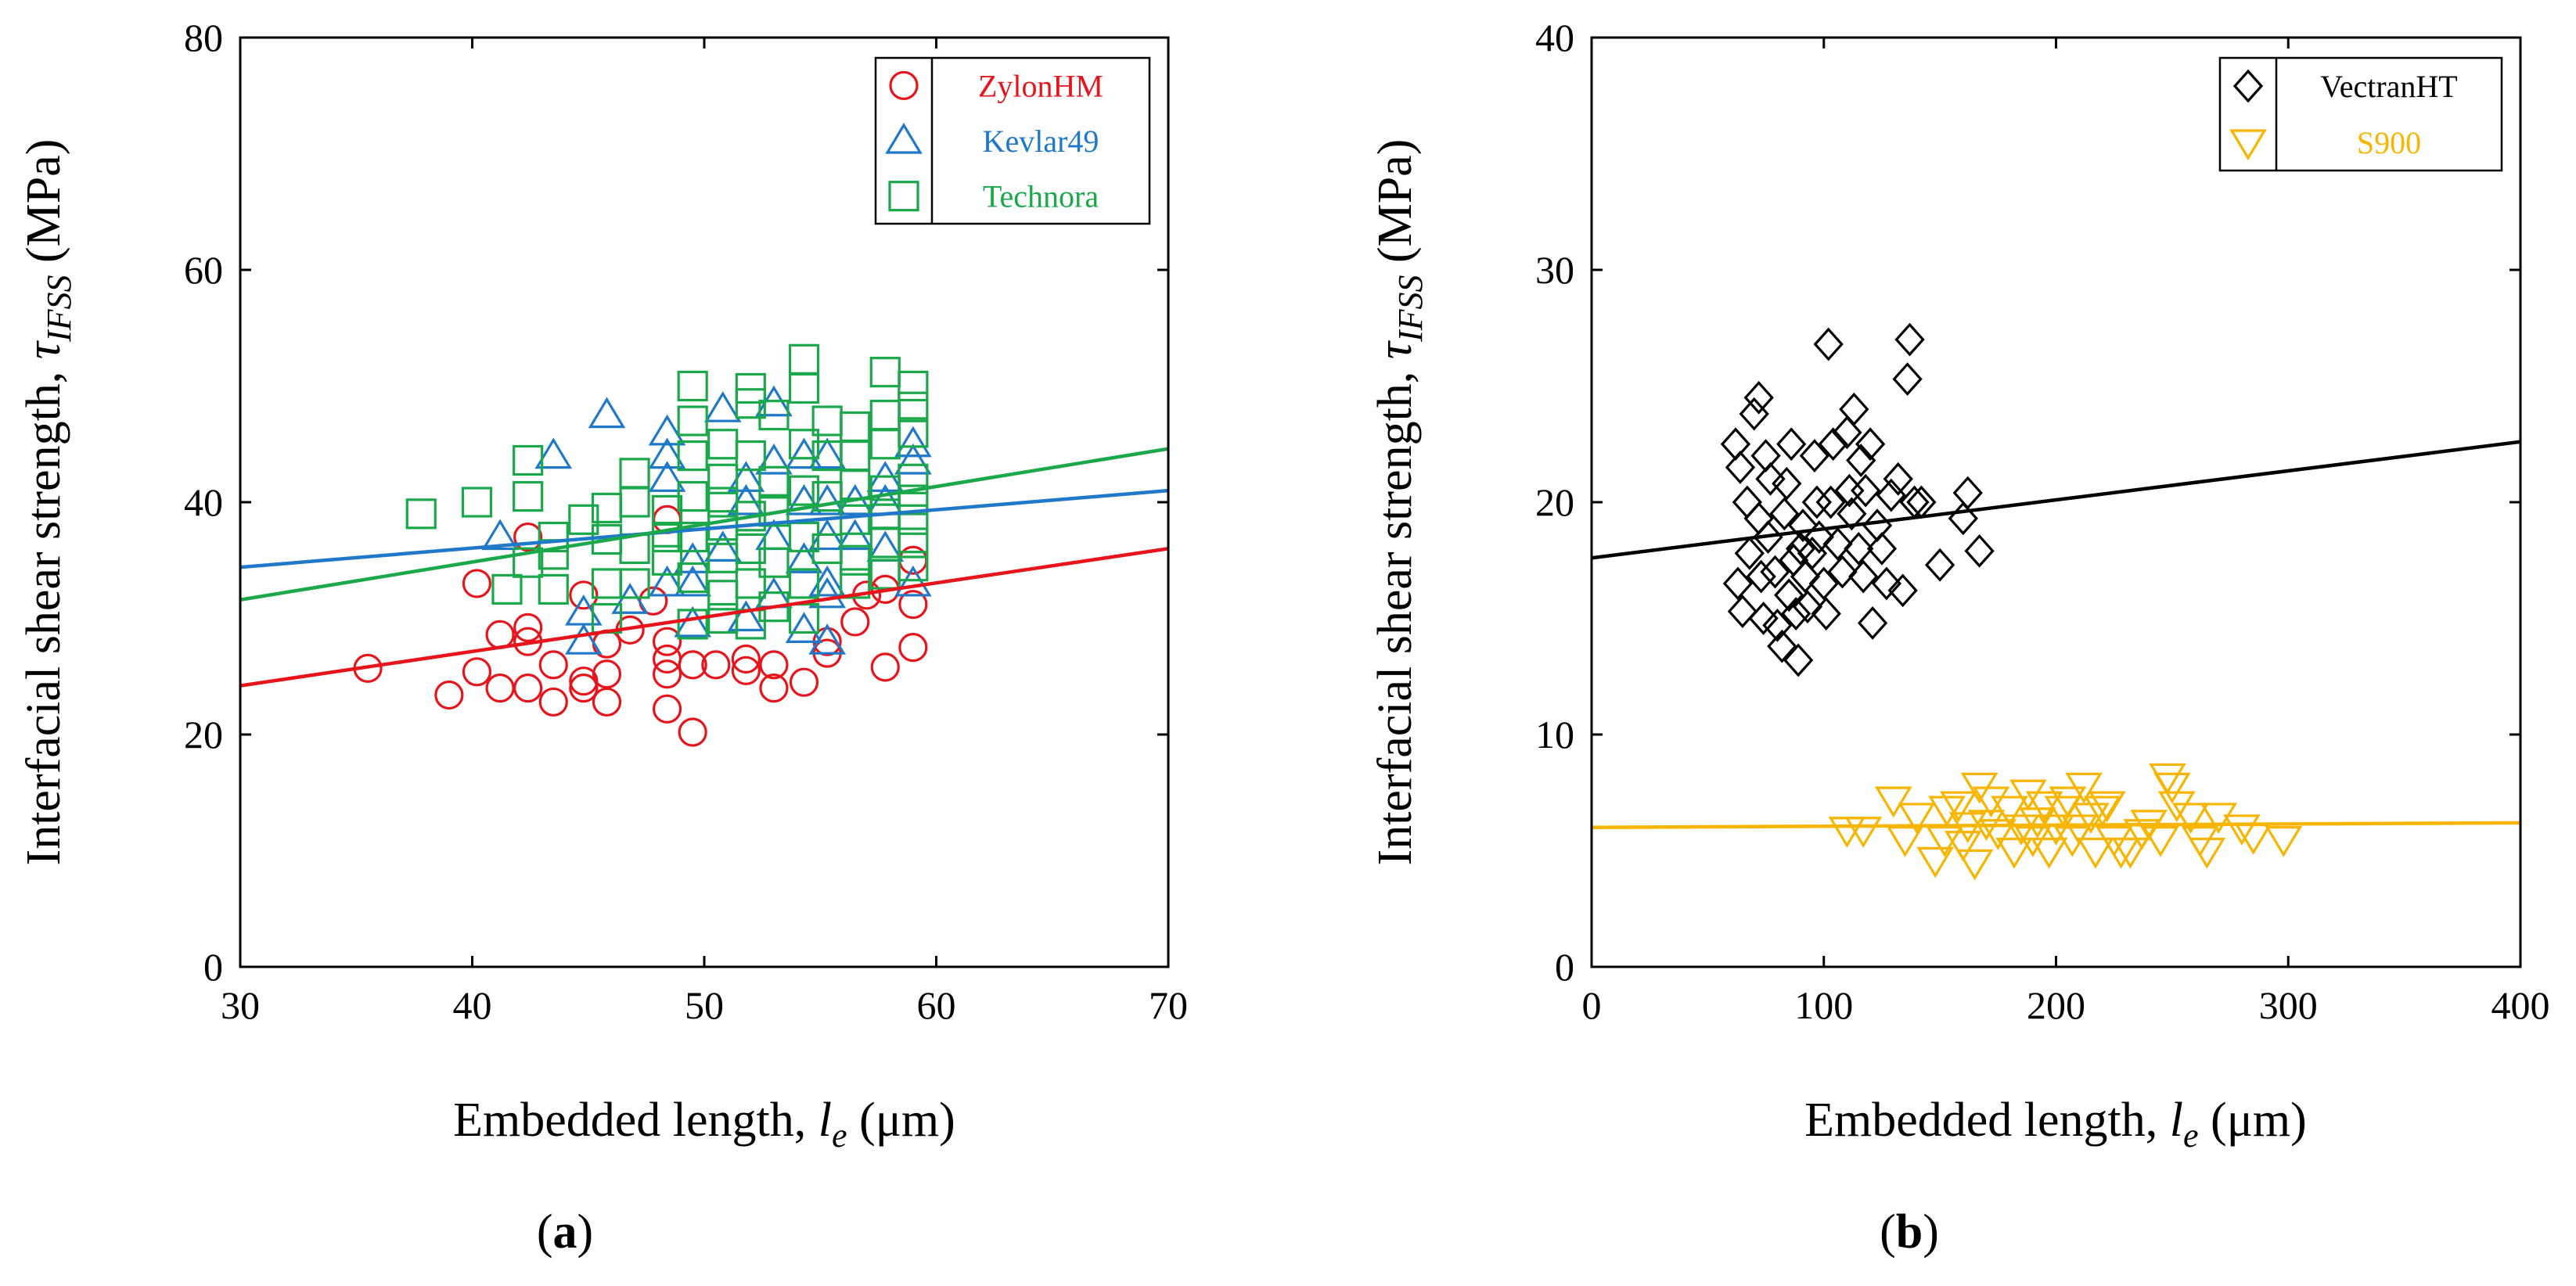  Describe the element at coordinates (1041, 196) in the screenshot. I see `legend-technora-label: Technora` at that location.